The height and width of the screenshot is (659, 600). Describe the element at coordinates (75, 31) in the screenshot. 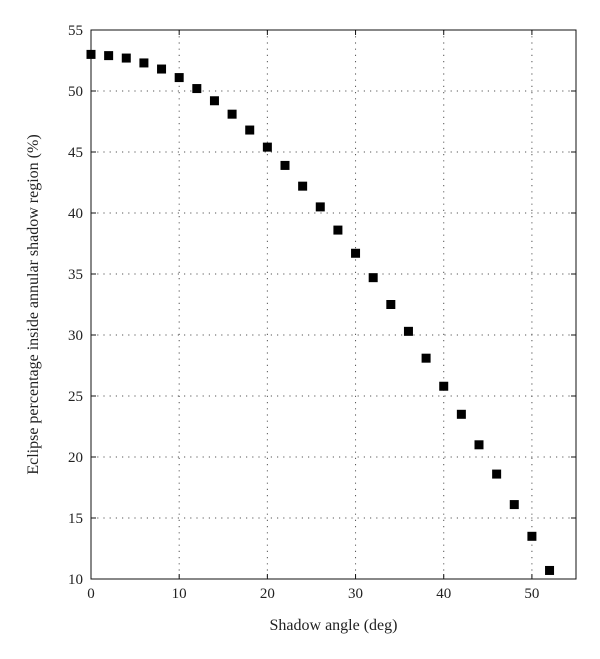

I see `y-tick-label: 55` at that location.